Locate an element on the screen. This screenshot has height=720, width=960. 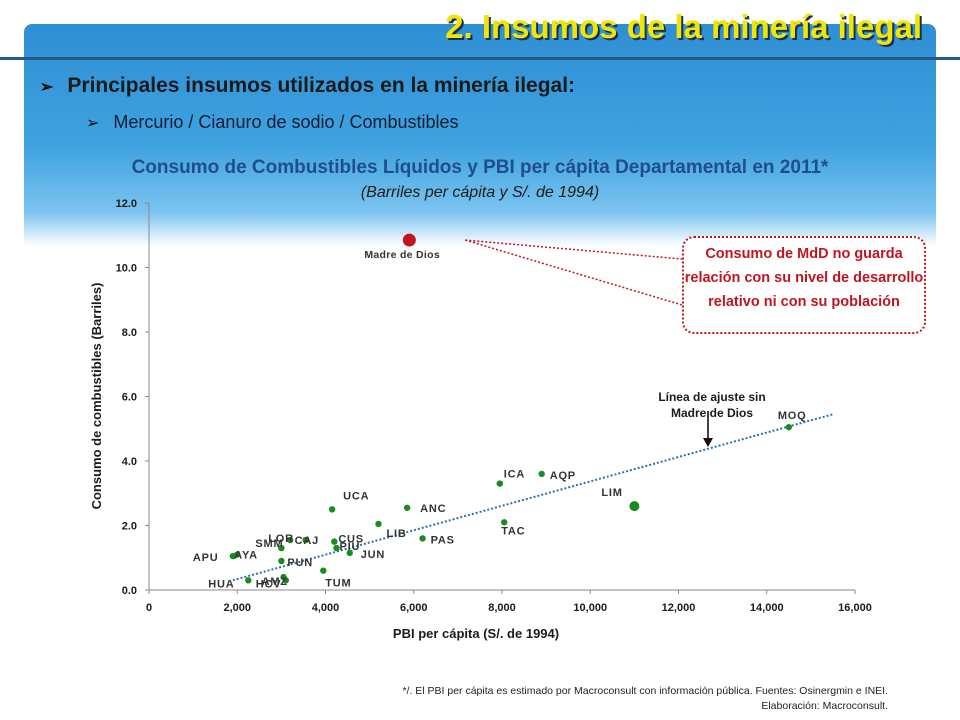
slide-title: 2. Insumos de la minería ilegal is located at coordinates (683, 26).